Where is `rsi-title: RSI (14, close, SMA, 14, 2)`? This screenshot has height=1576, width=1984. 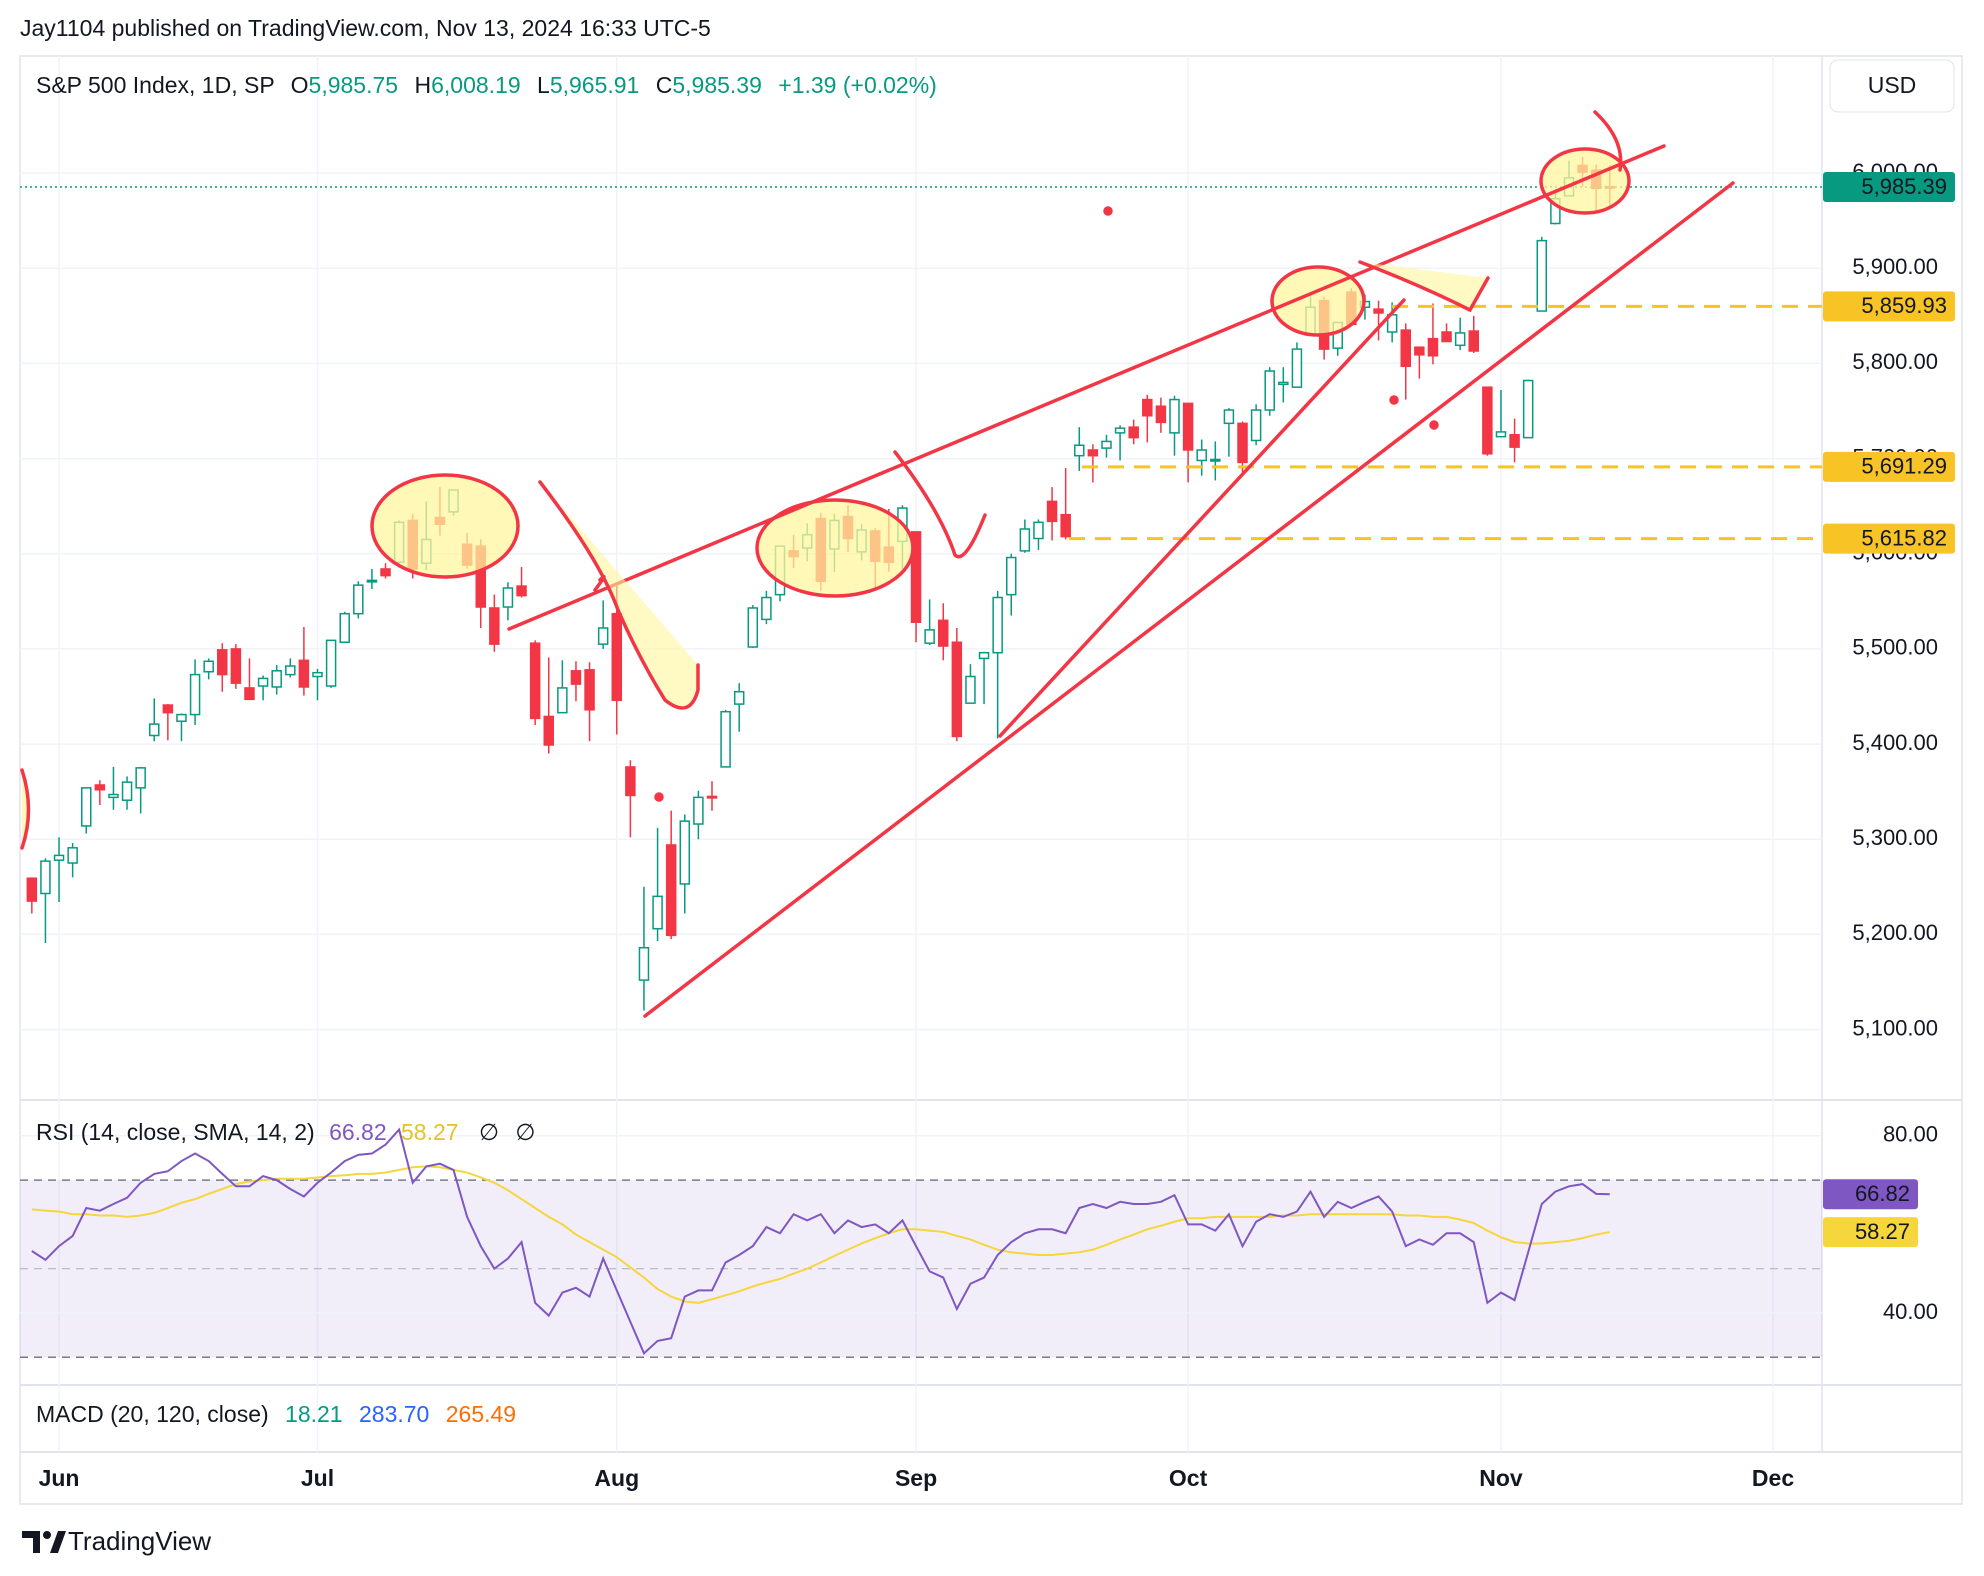
rsi-title: RSI (14, close, SMA, 14, 2) is located at coordinates (175, 1132).